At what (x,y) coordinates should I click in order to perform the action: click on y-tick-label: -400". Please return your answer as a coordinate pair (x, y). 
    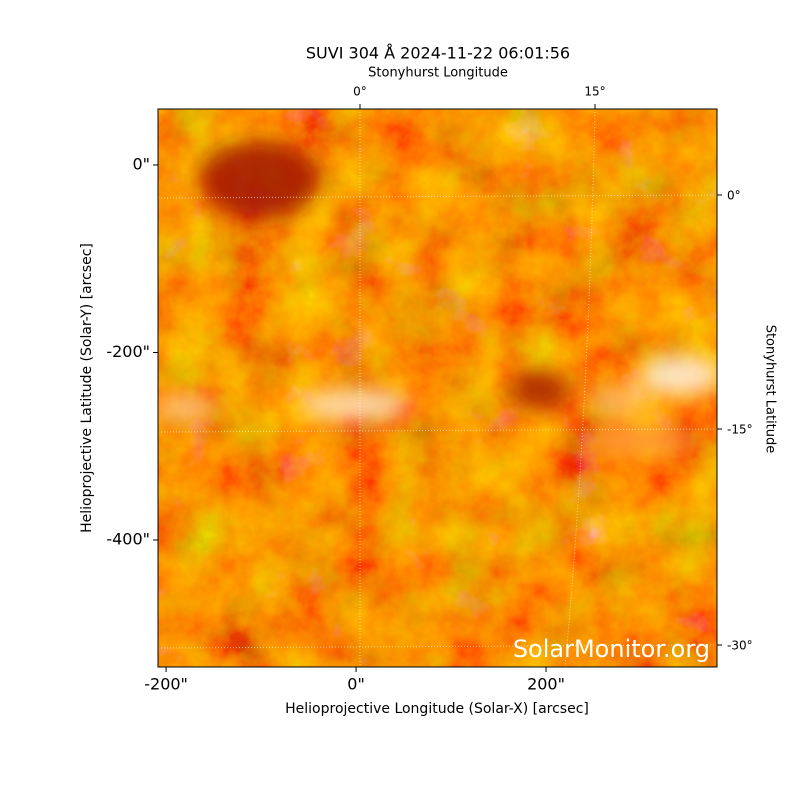
    Looking at the image, I should click on (128, 538).